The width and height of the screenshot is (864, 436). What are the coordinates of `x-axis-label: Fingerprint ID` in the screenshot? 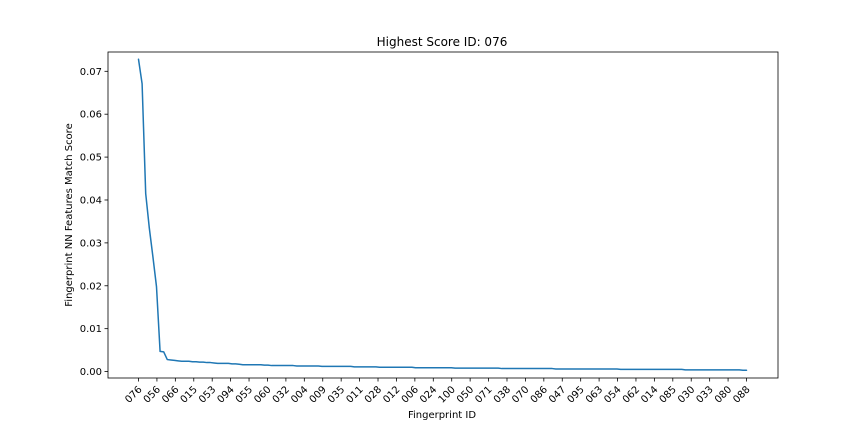 It's located at (442, 415).